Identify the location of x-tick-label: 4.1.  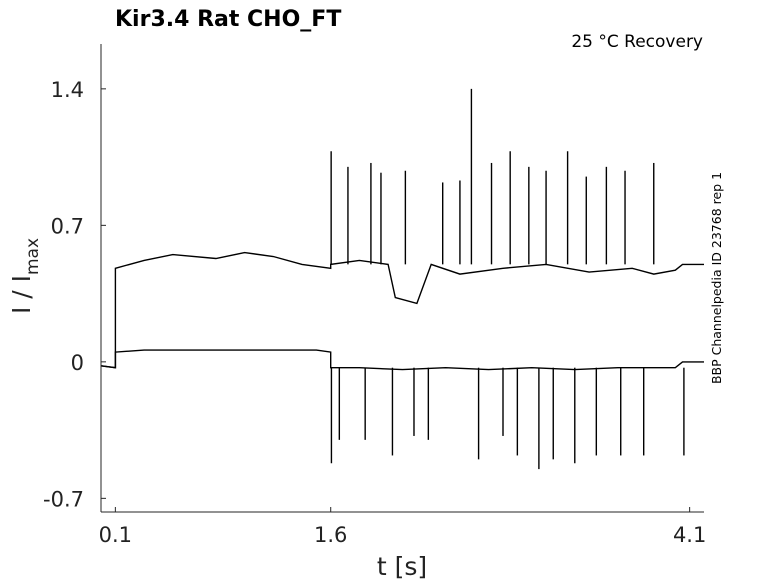
(689, 535).